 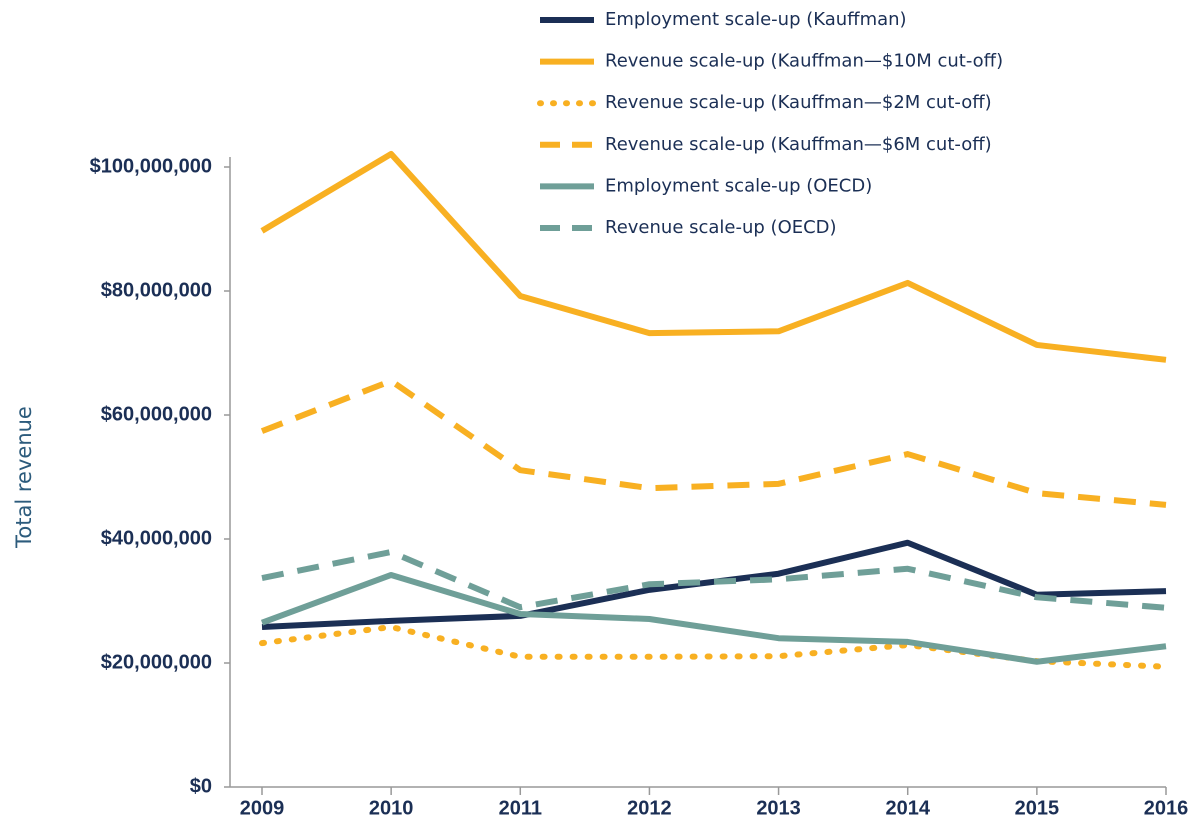 What do you see at coordinates (778, 808) in the screenshot?
I see `x-tick-label: 2013` at bounding box center [778, 808].